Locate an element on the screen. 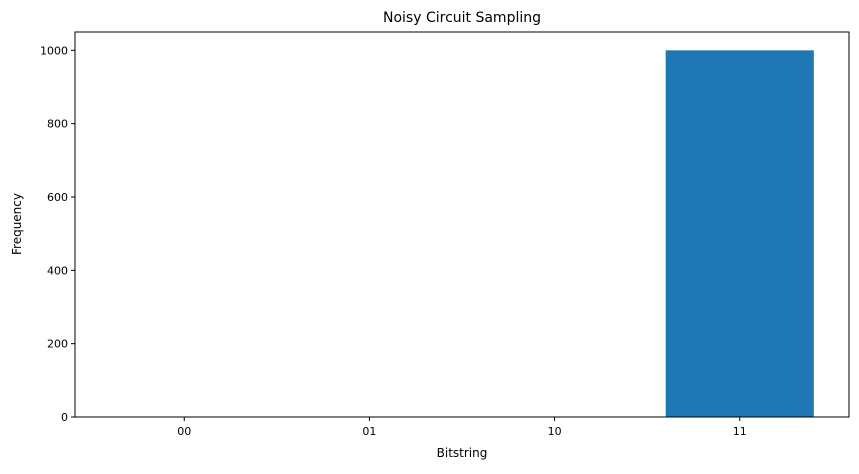 The image size is (859, 474). x-axis-label: Bitstring is located at coordinates (462, 453).